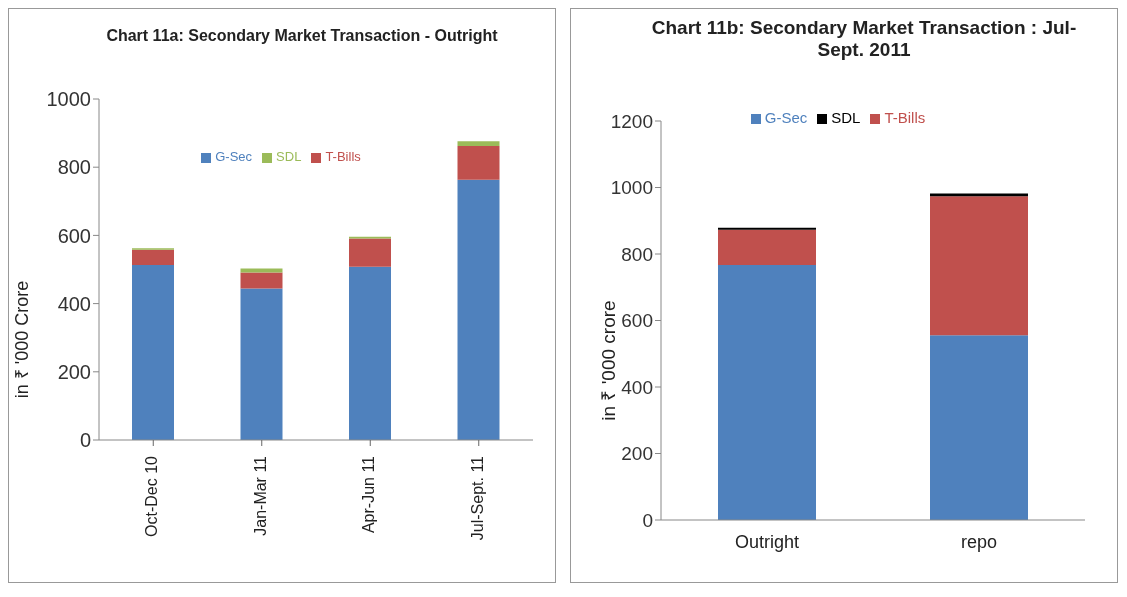  What do you see at coordinates (631, 121) in the screenshot?
I see `y-tick-label: 1200` at bounding box center [631, 121].